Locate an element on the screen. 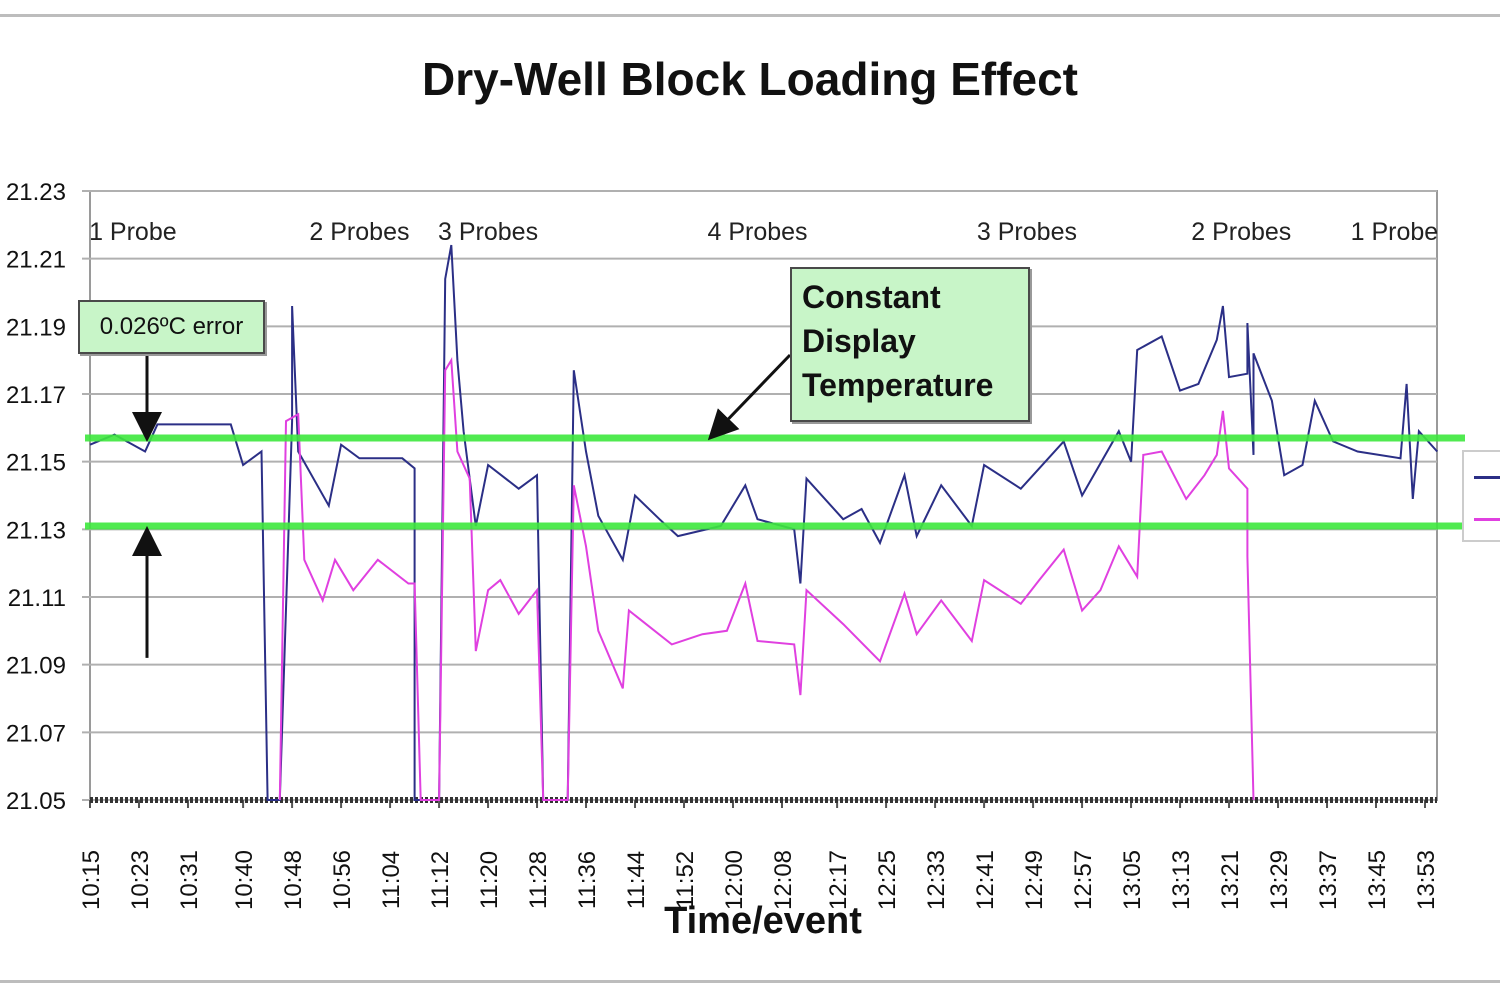 The image size is (1500, 1000). x-tick-label: 11:20 is located at coordinates (489, 880).